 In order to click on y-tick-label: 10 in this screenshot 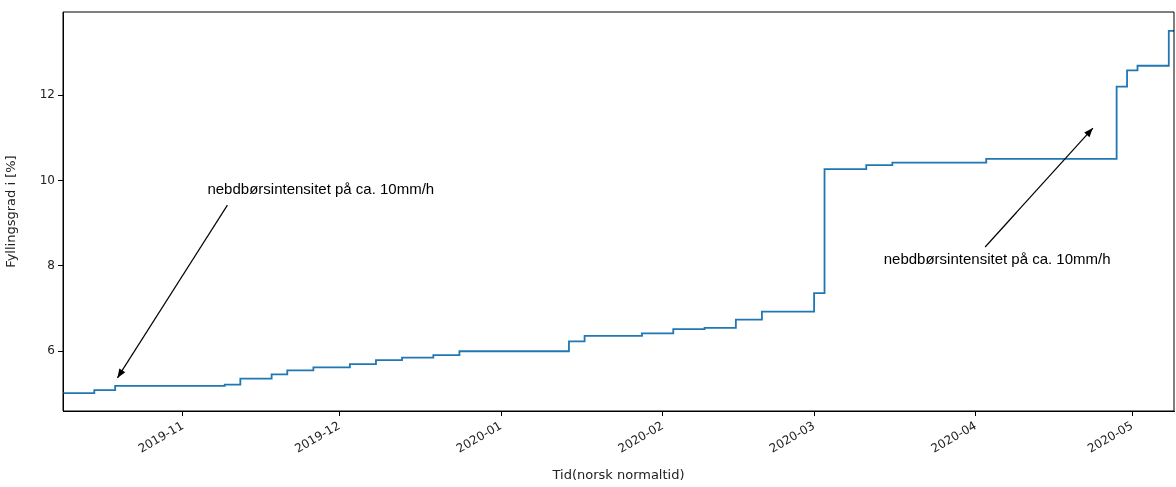, I will do `click(47, 179)`.